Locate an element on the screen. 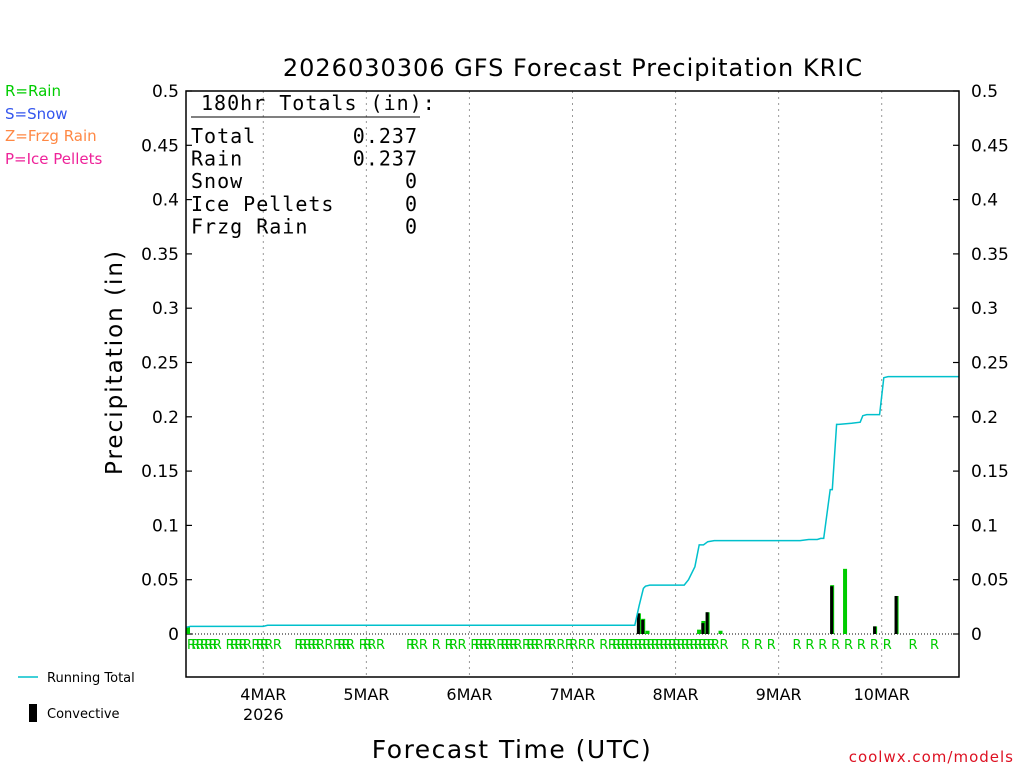 The height and width of the screenshot is (768, 1024). ptype-marker-6: R is located at coordinates (217, 645).